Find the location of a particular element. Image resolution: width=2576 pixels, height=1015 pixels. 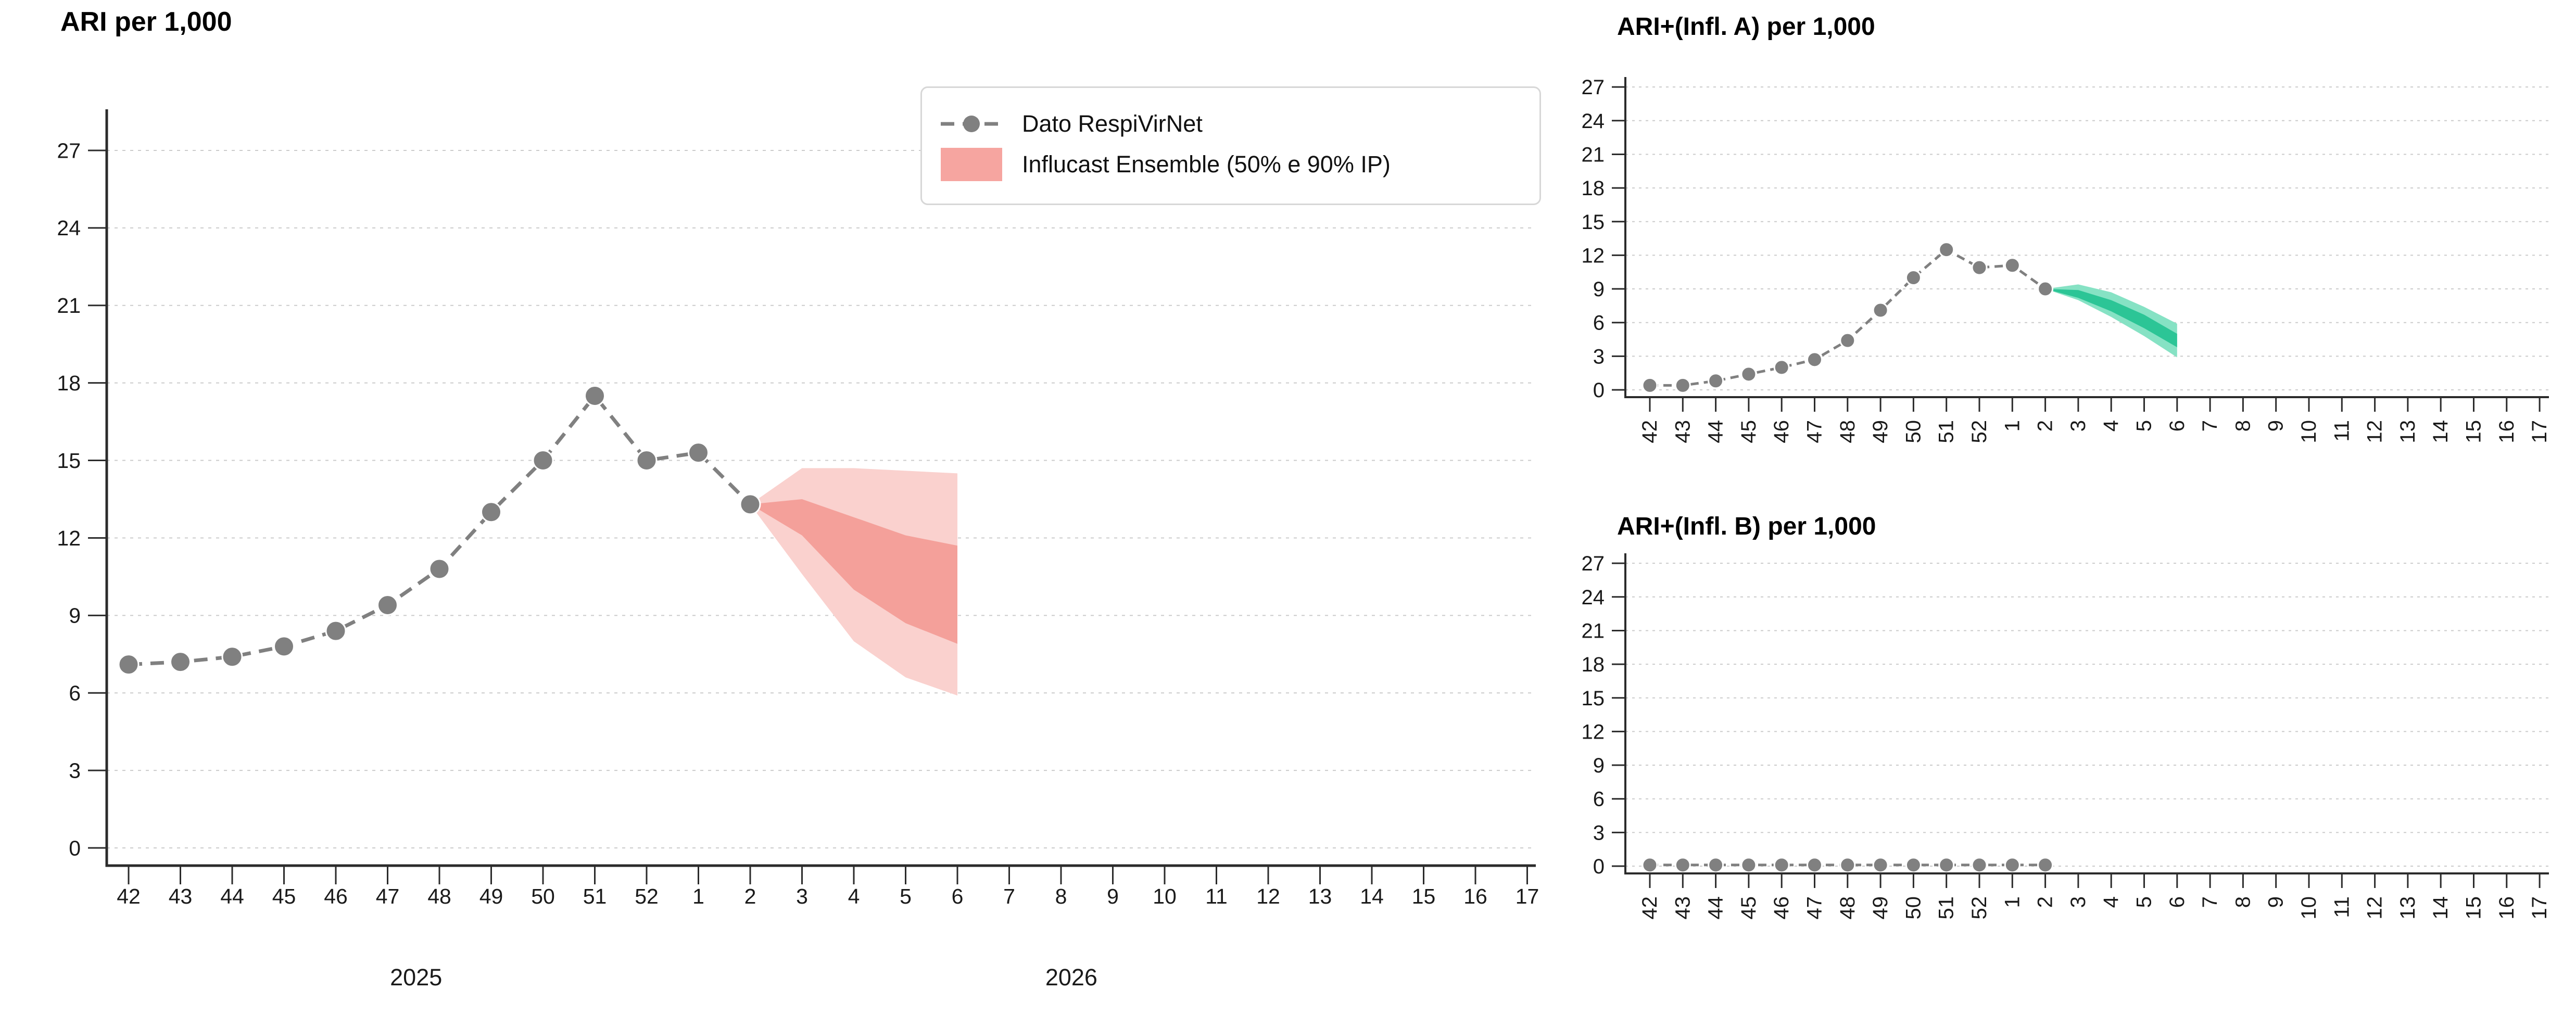

chart-title-ari: ARI per 1,000 is located at coordinates (146, 22).